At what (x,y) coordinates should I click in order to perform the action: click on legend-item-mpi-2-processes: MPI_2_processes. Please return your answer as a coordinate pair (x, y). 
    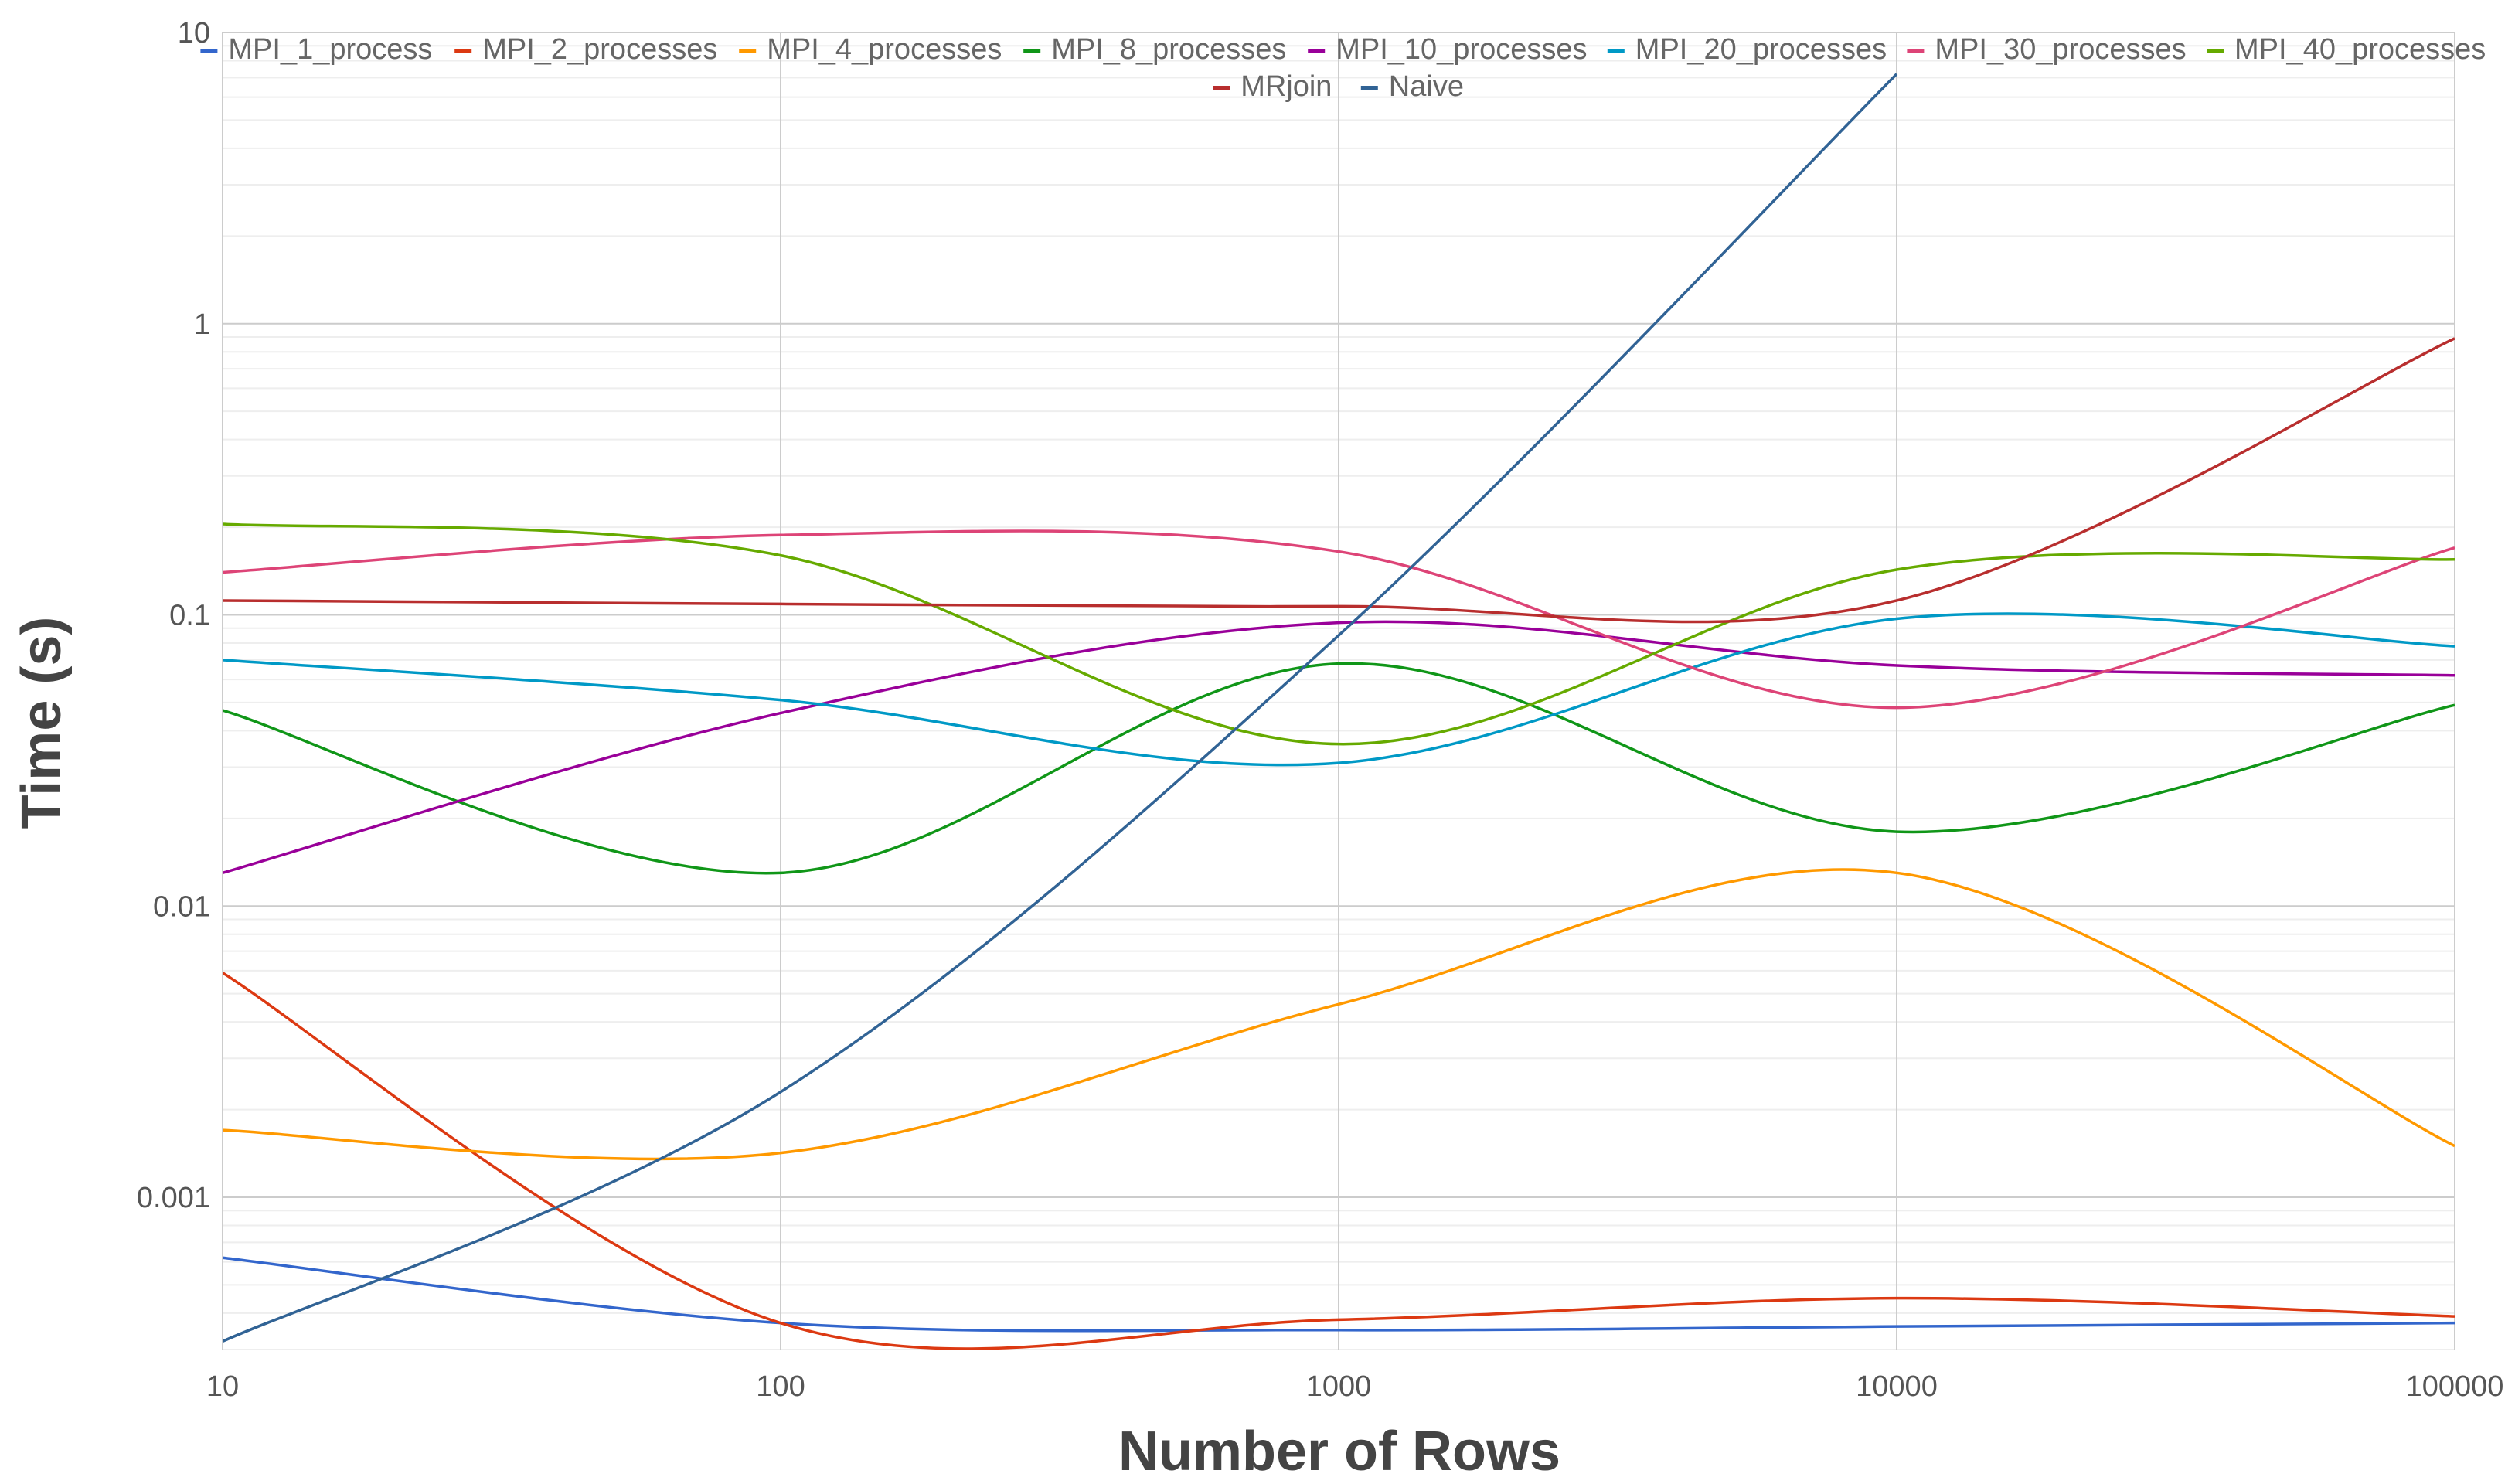
    Looking at the image, I should click on (585, 49).